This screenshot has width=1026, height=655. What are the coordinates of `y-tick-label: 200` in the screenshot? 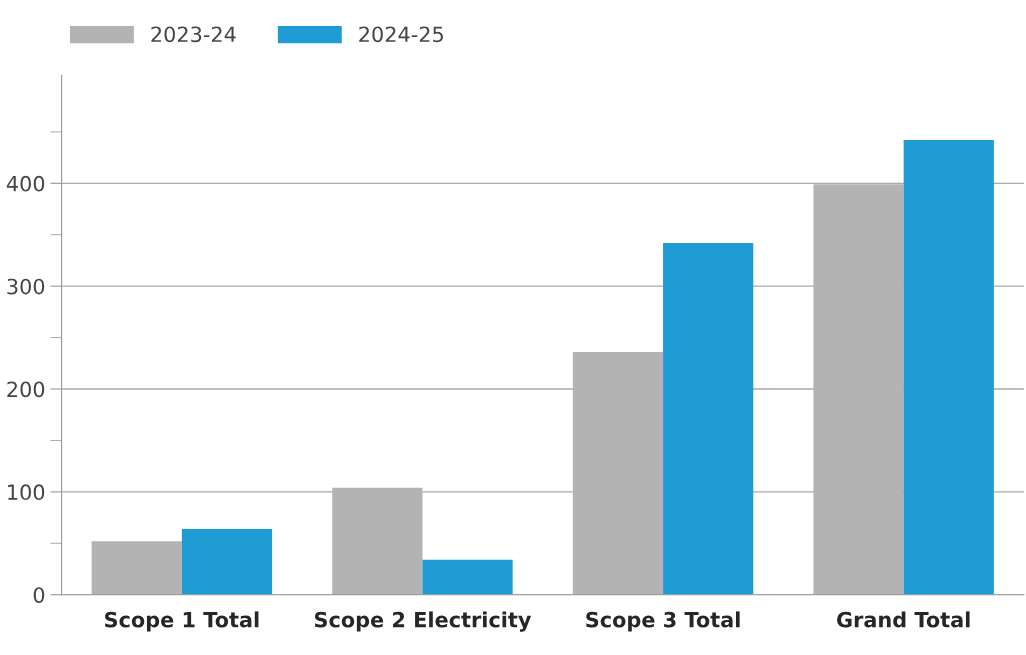 It's located at (26, 389).